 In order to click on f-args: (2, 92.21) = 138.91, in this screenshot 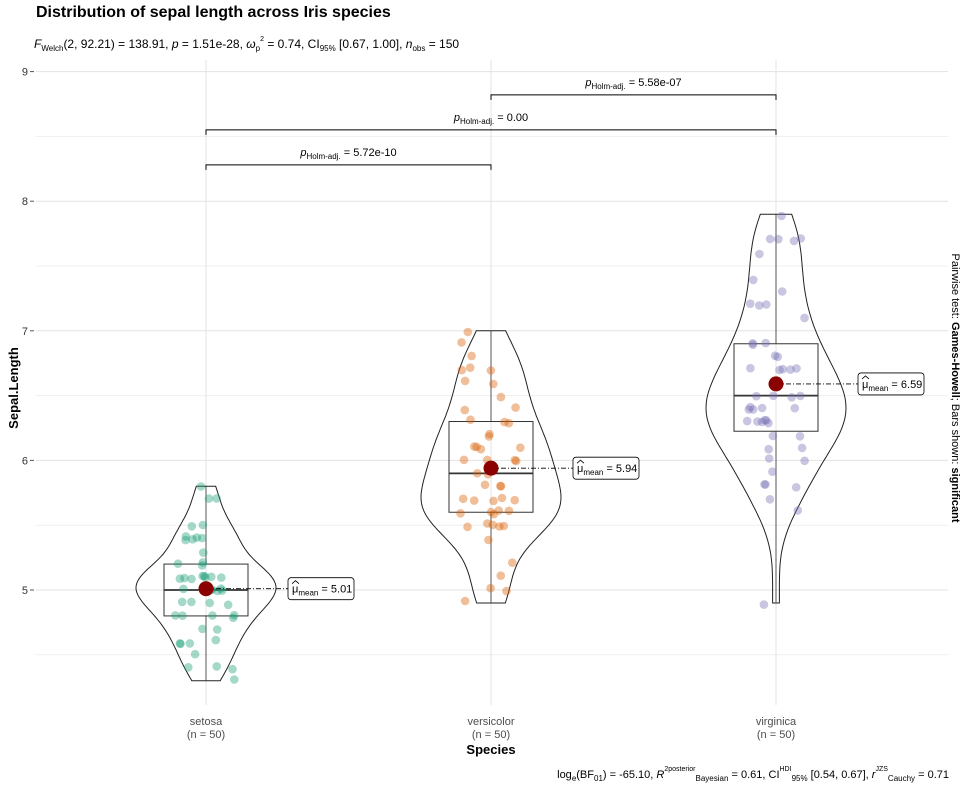, I will do `click(117, 44)`.